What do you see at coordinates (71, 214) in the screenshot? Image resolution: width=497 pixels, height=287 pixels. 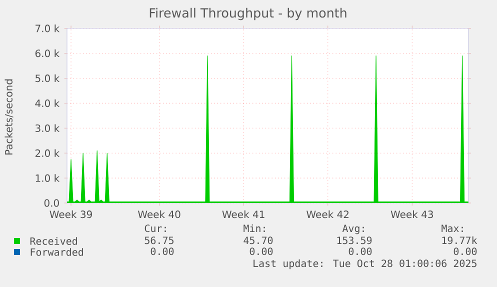 I see `x-tick-label: Week 39` at bounding box center [71, 214].